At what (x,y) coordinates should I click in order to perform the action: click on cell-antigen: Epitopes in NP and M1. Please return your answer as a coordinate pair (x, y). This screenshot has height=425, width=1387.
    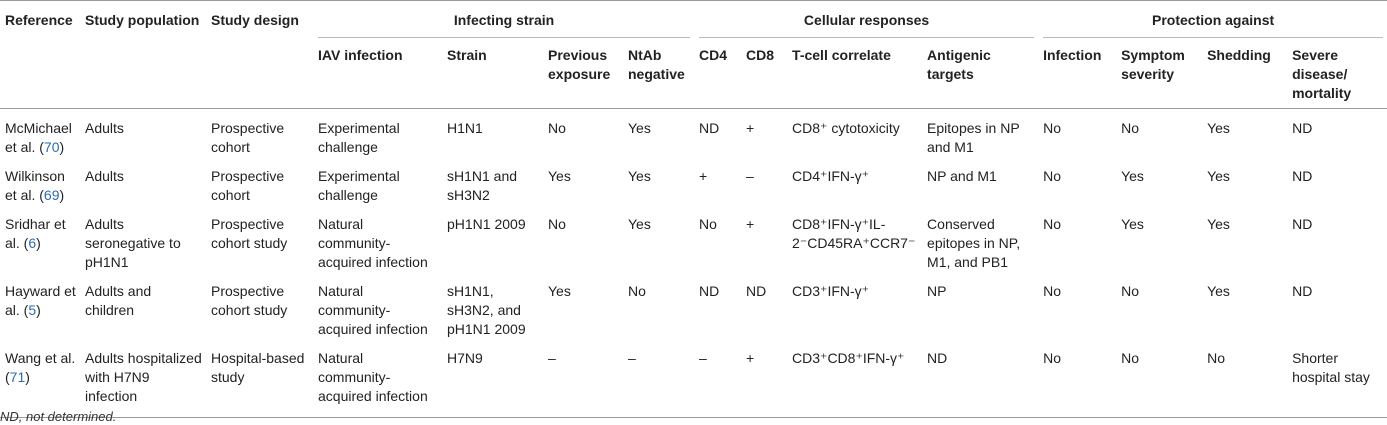
    Looking at the image, I should click on (973, 137).